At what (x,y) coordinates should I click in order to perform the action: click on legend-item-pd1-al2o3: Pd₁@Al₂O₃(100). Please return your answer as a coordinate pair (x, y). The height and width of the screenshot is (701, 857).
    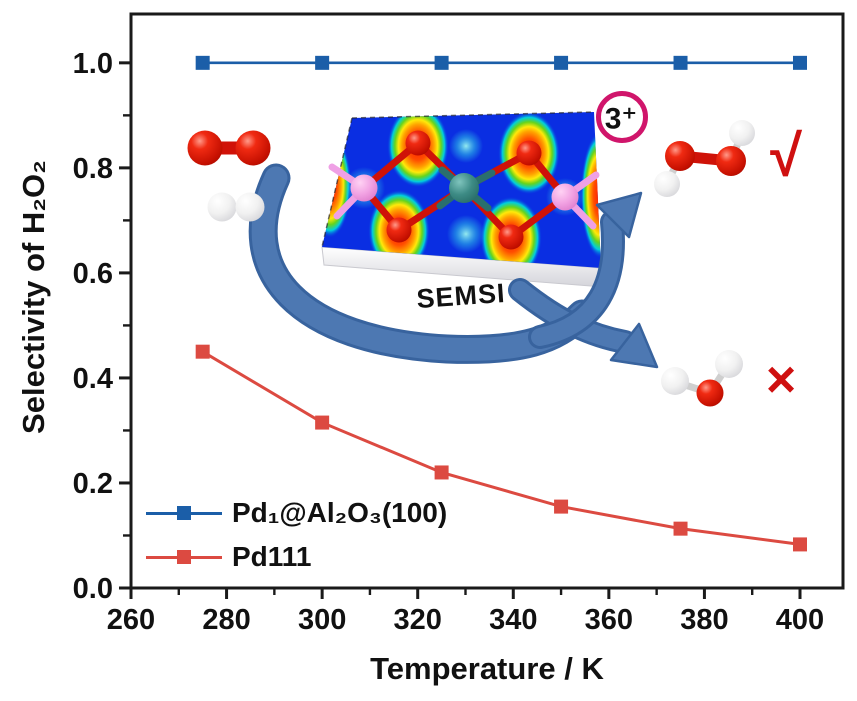
    Looking at the image, I should click on (296, 513).